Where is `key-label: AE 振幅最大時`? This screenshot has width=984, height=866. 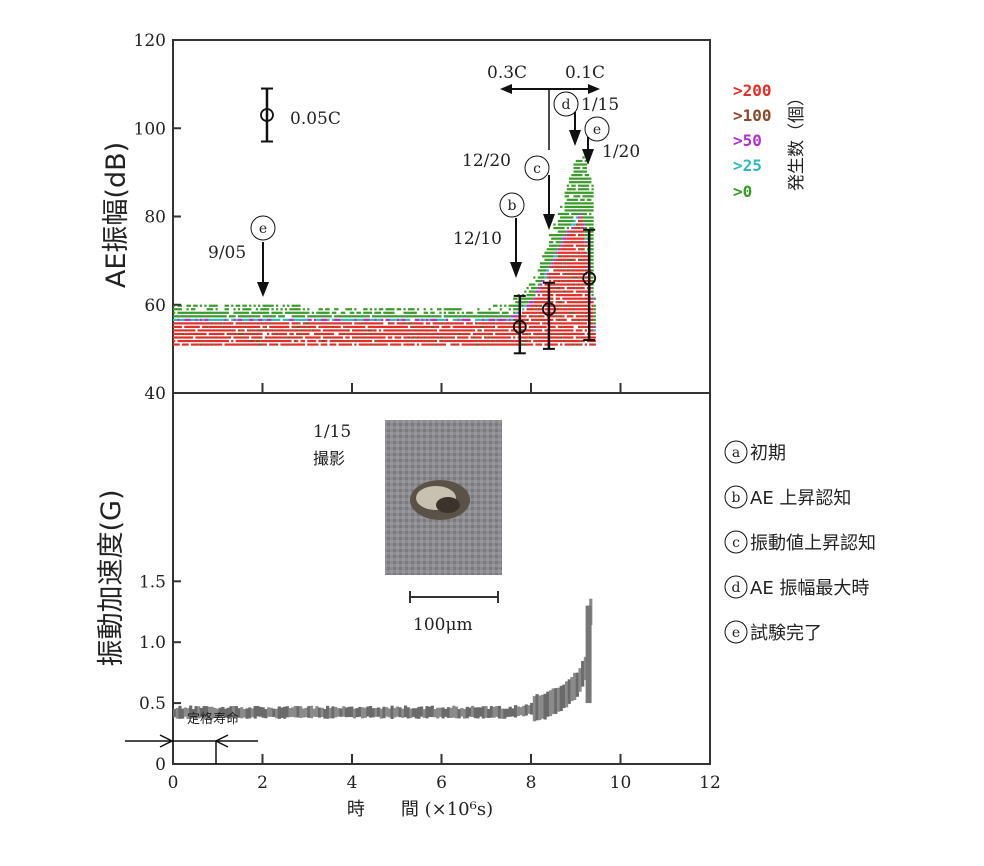
key-label: AE 振幅最大時 is located at coordinates (809, 588).